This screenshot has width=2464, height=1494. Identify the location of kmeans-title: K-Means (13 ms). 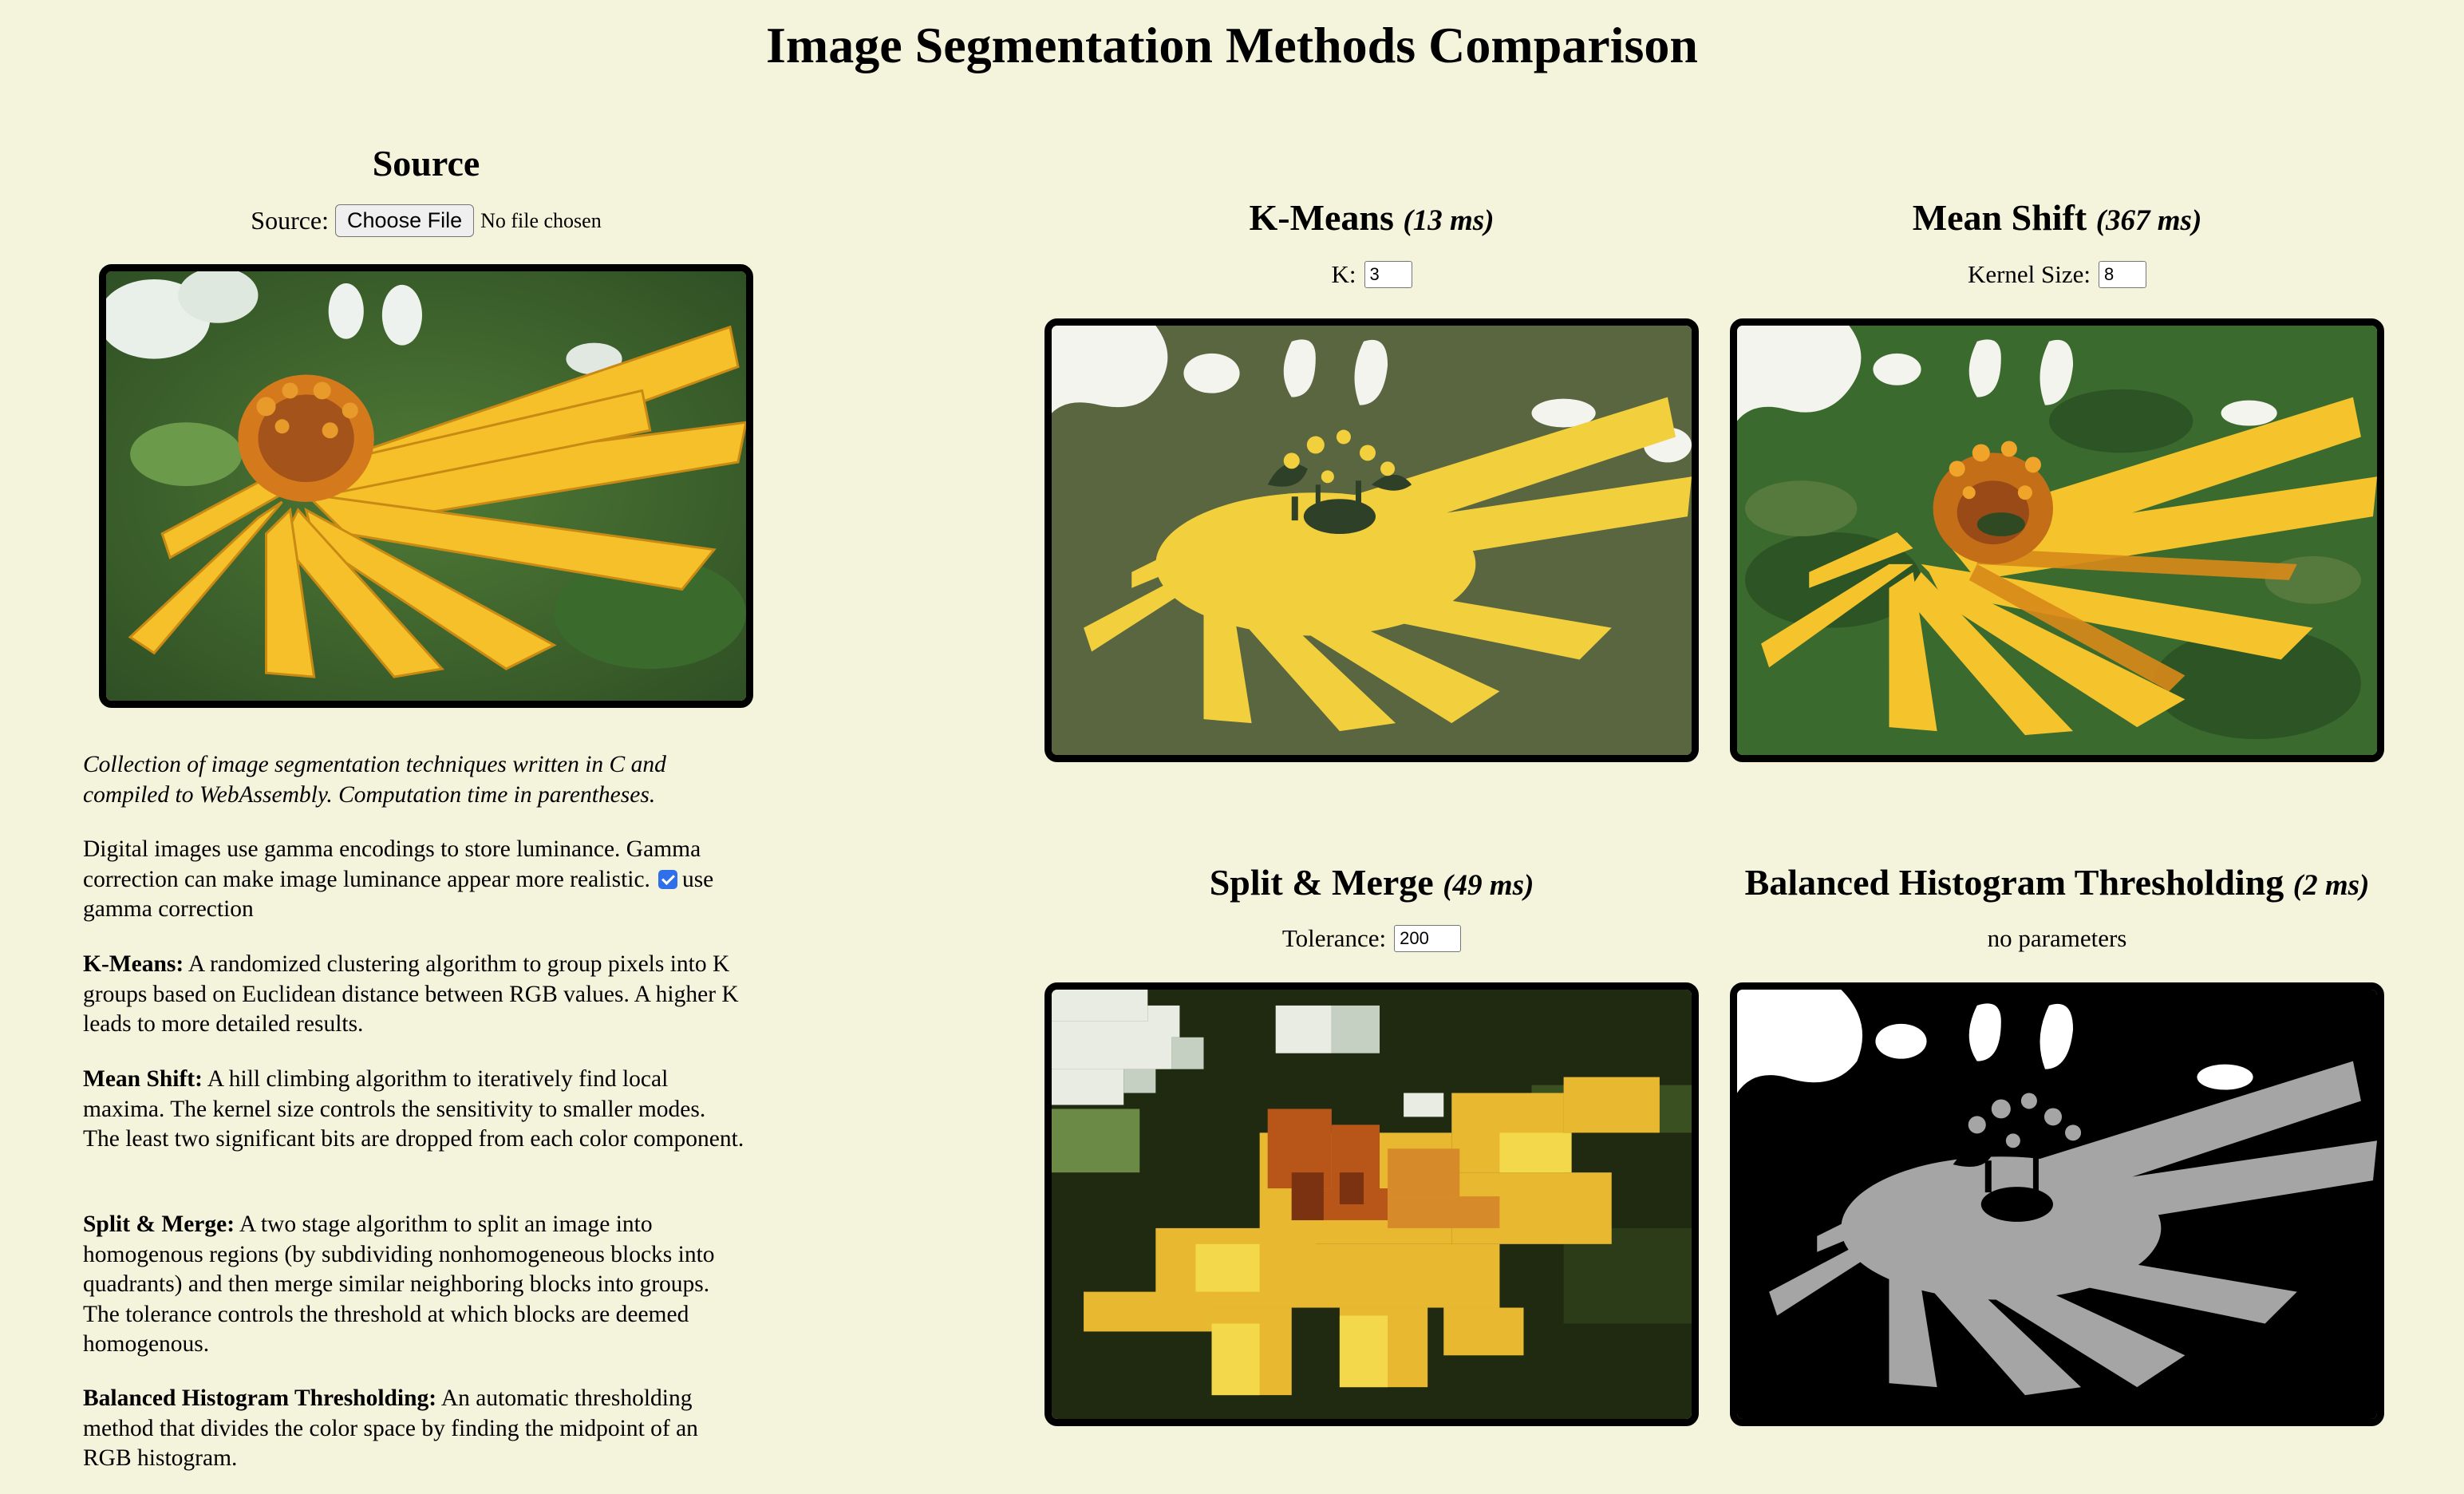
(1371, 218).